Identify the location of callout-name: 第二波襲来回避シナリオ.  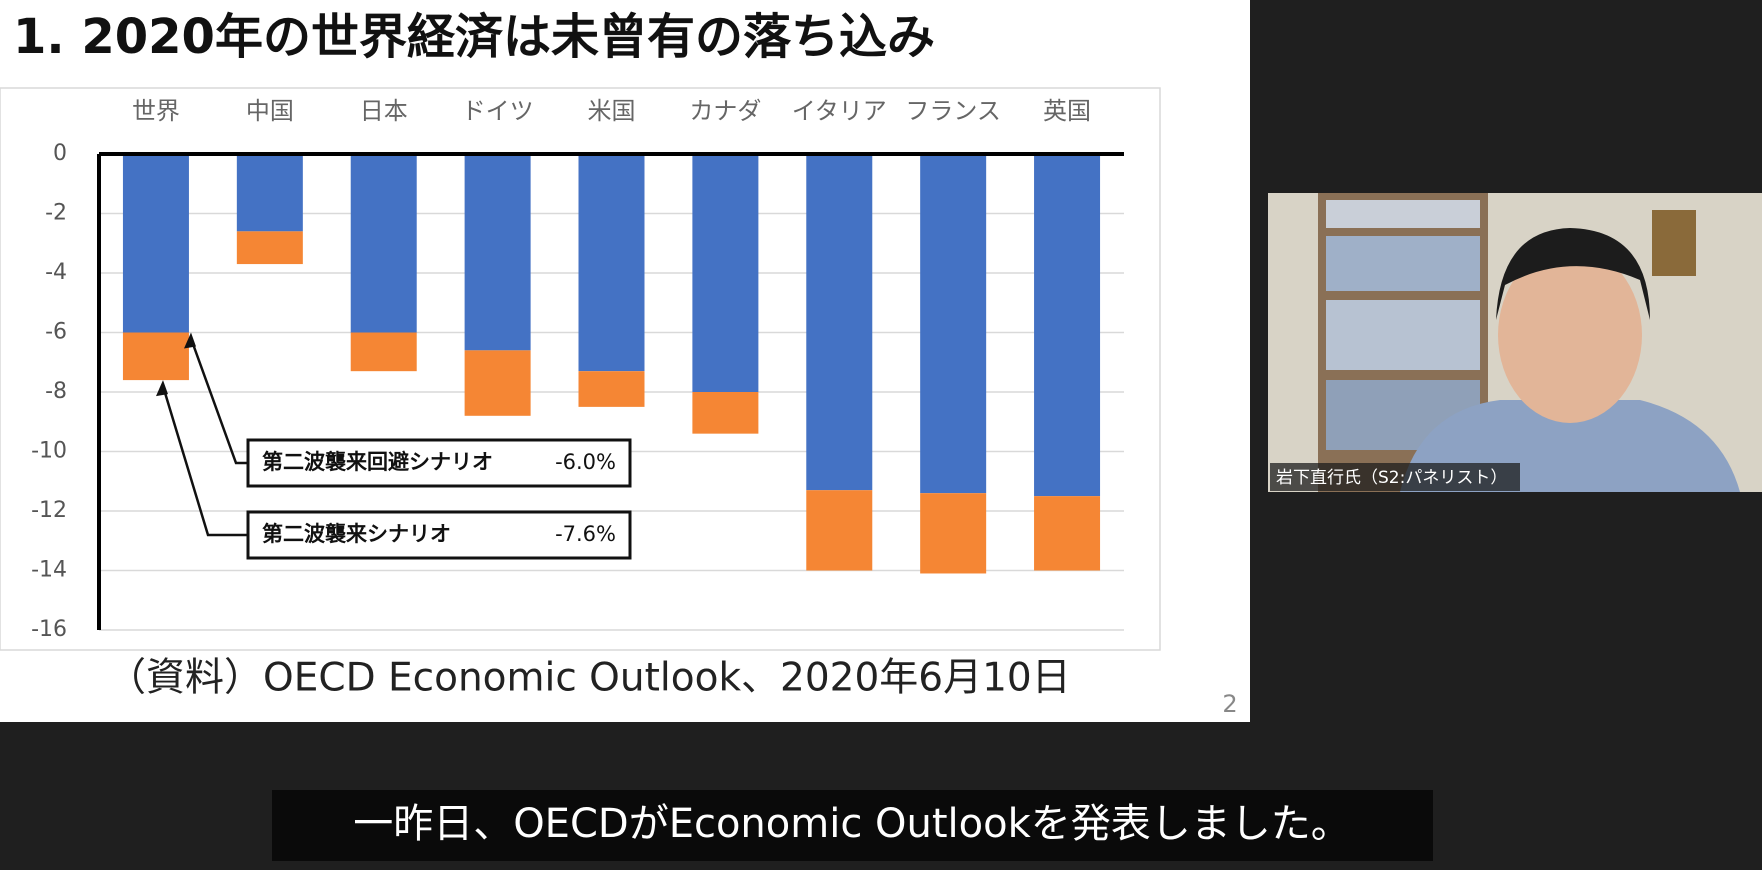
(377, 462).